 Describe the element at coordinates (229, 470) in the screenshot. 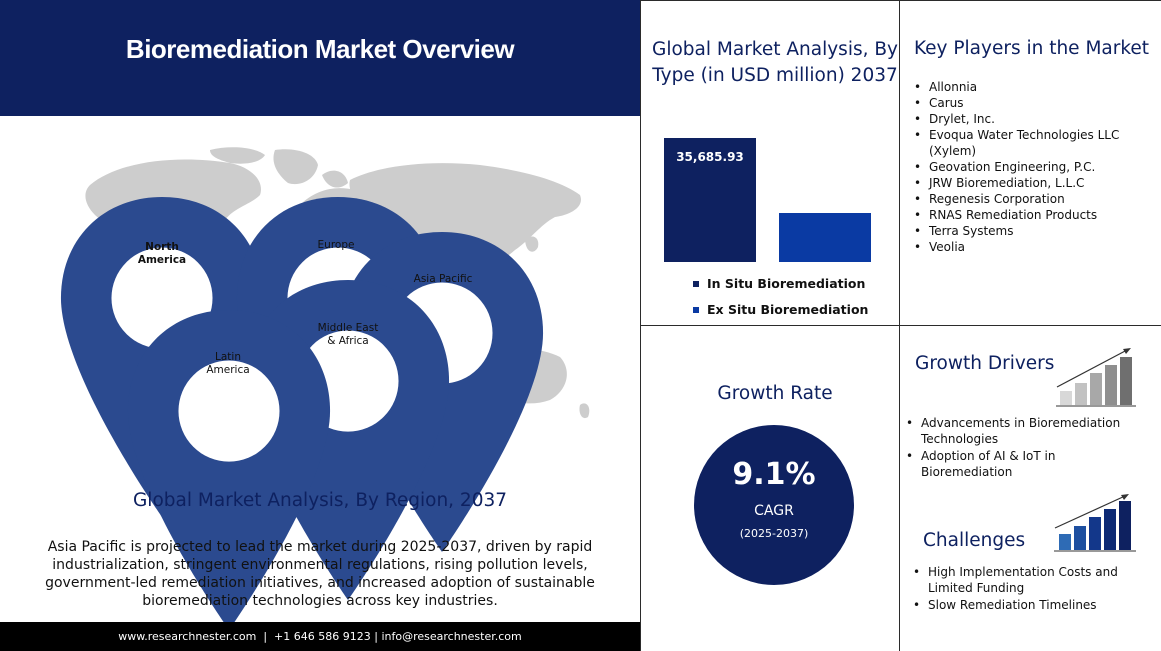

I see `map-pin-icon` at that location.